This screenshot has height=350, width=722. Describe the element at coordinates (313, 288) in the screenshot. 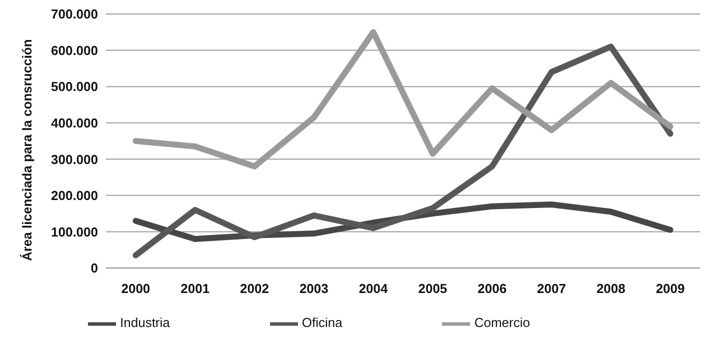

I see `x-tick-label: 2003` at that location.